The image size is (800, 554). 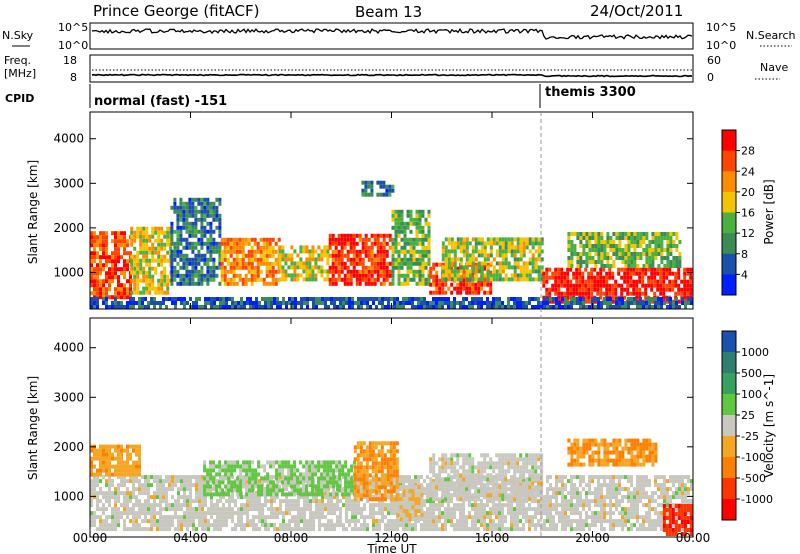 I want to click on power-ytick-label: 3000, so click(x=68, y=183).